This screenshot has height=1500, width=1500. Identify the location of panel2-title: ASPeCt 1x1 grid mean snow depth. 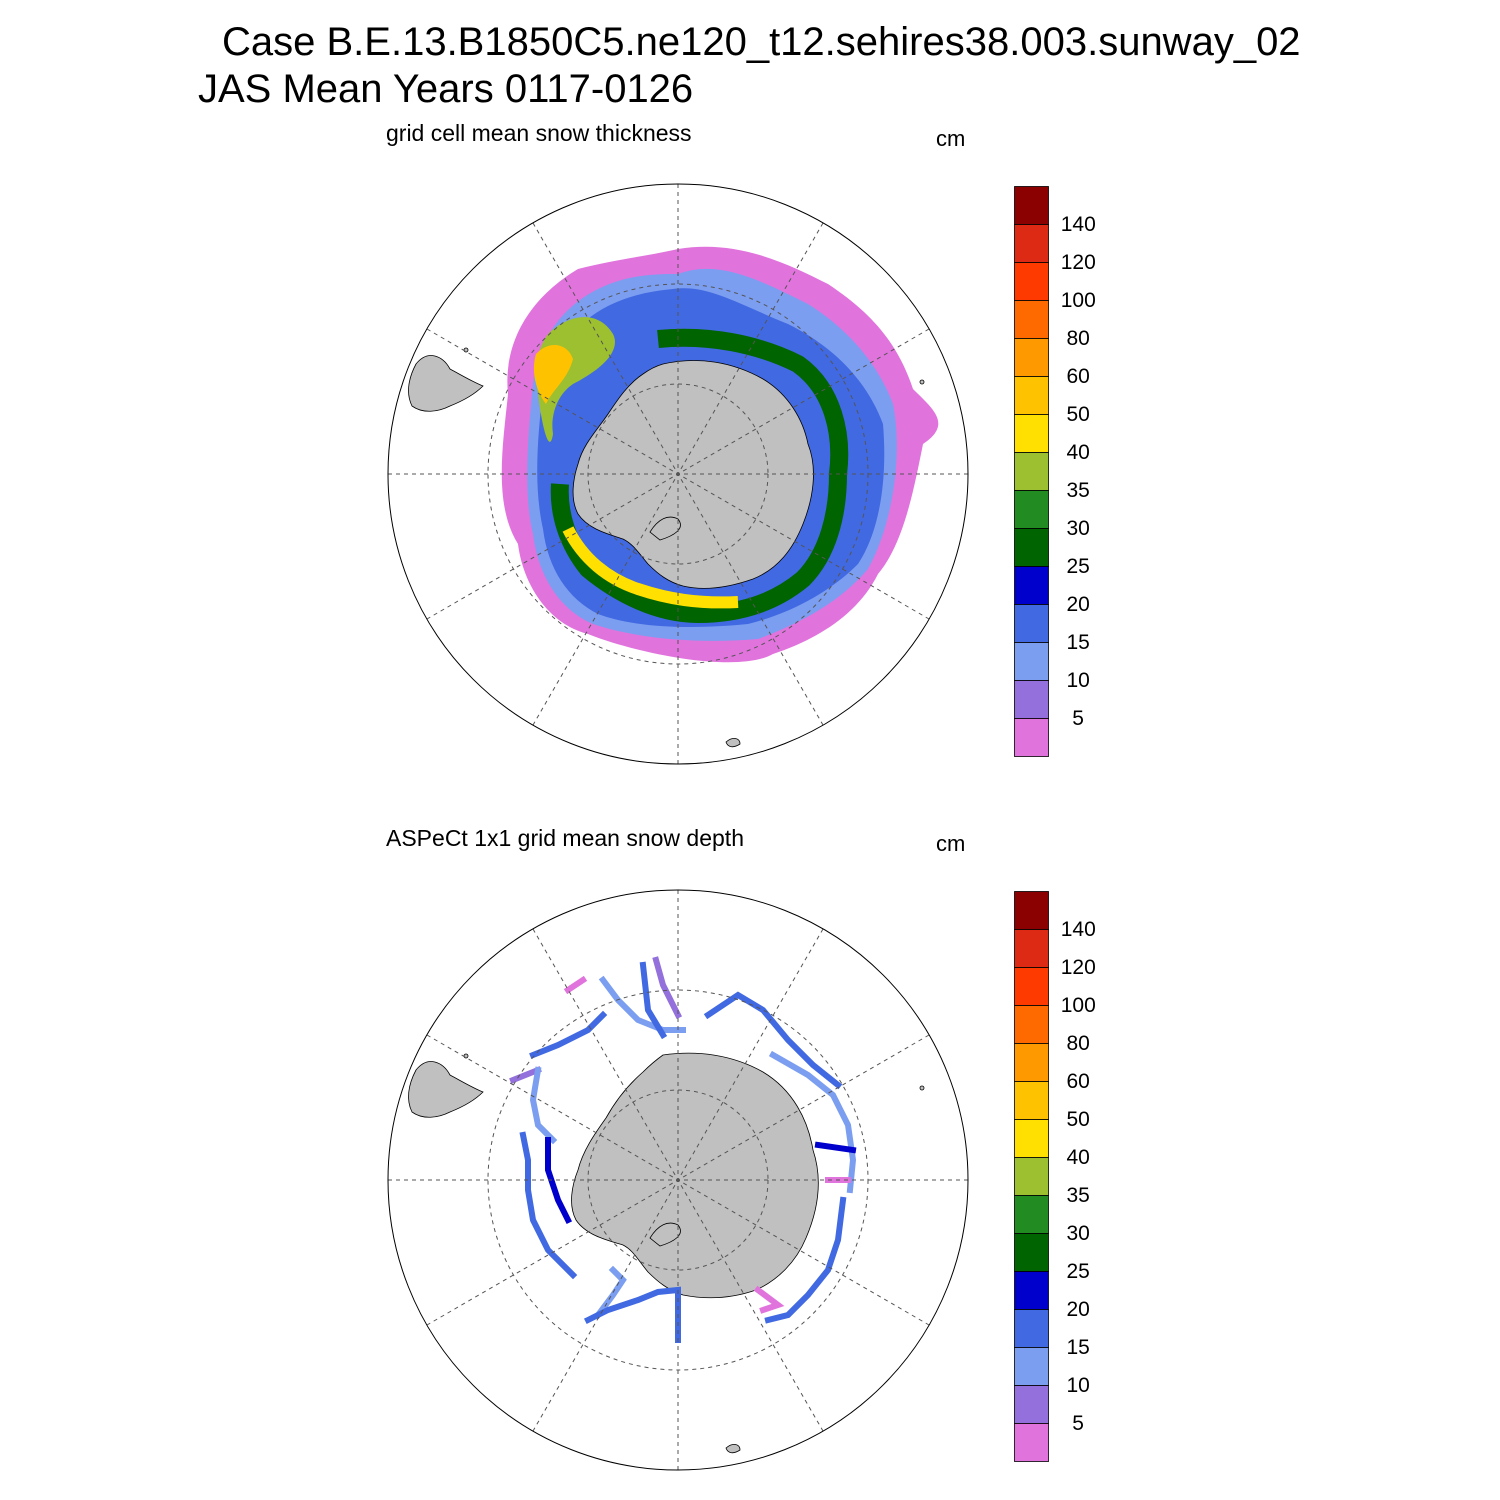
(565, 838).